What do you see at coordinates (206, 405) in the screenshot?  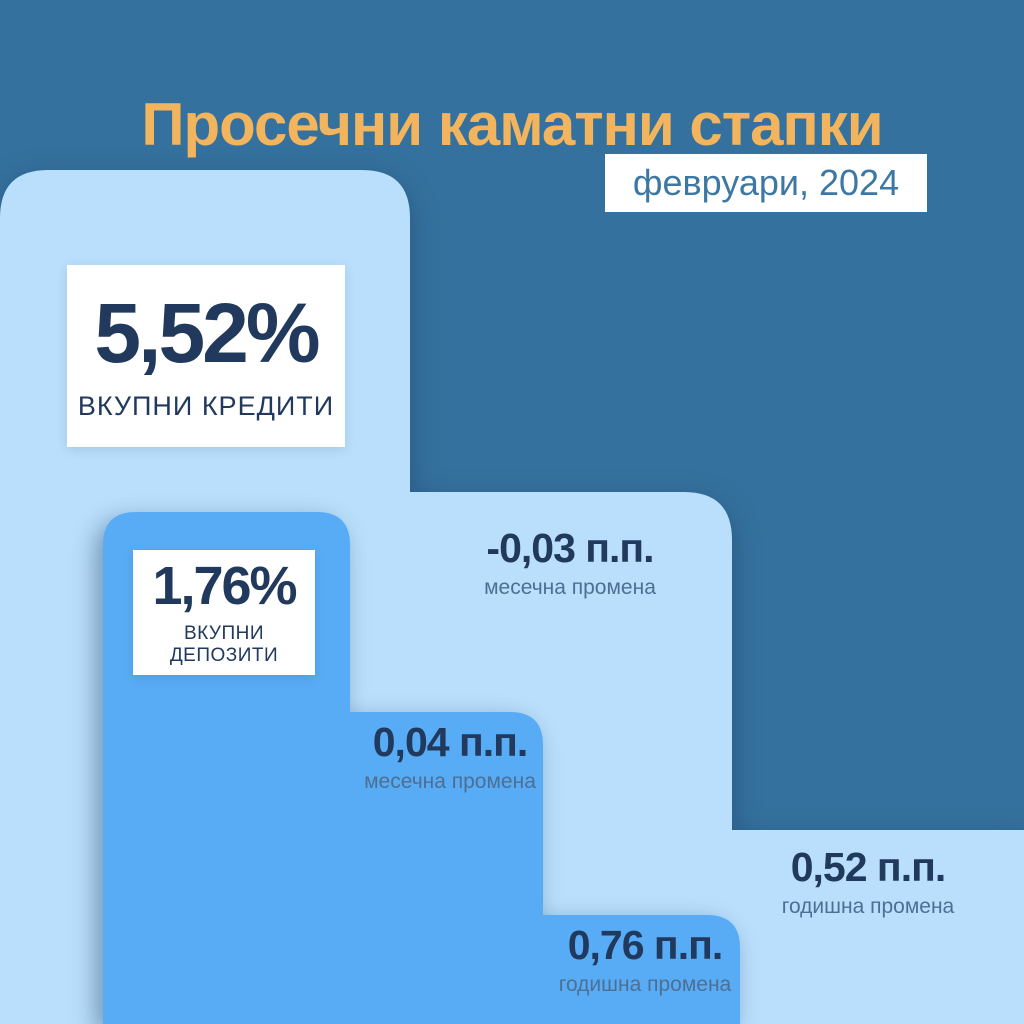 I see `loans-rate-label: ВКУПНИ КРЕДИТИ` at bounding box center [206, 405].